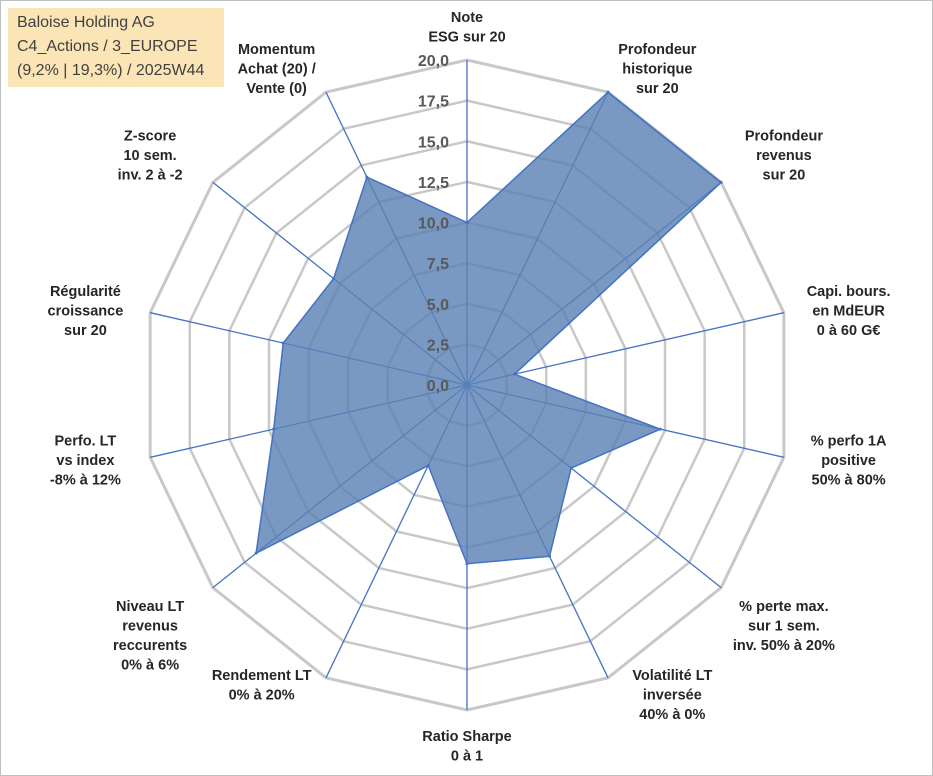 Image resolution: width=933 pixels, height=776 pixels. I want to click on tick-label: 0,0, so click(438, 386).